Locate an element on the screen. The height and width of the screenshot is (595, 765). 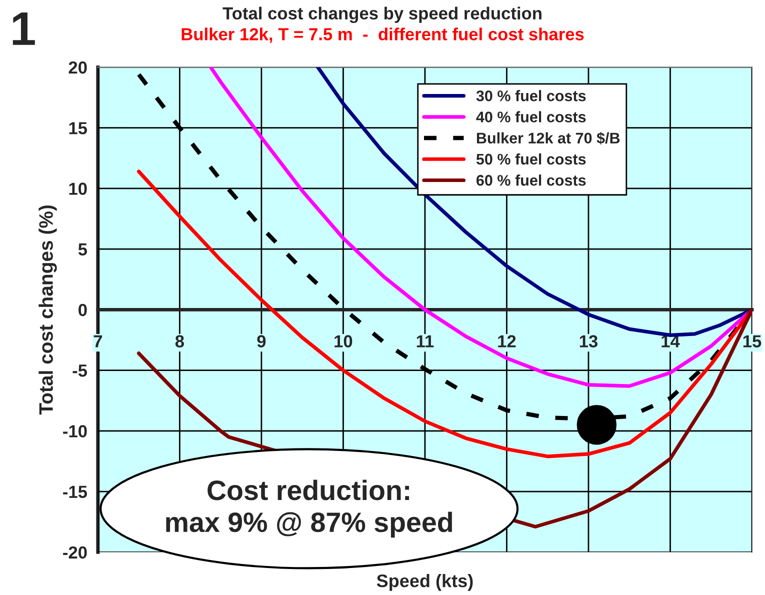
legend-label: Bulker 12k at 70 $/B is located at coordinates (548, 138).